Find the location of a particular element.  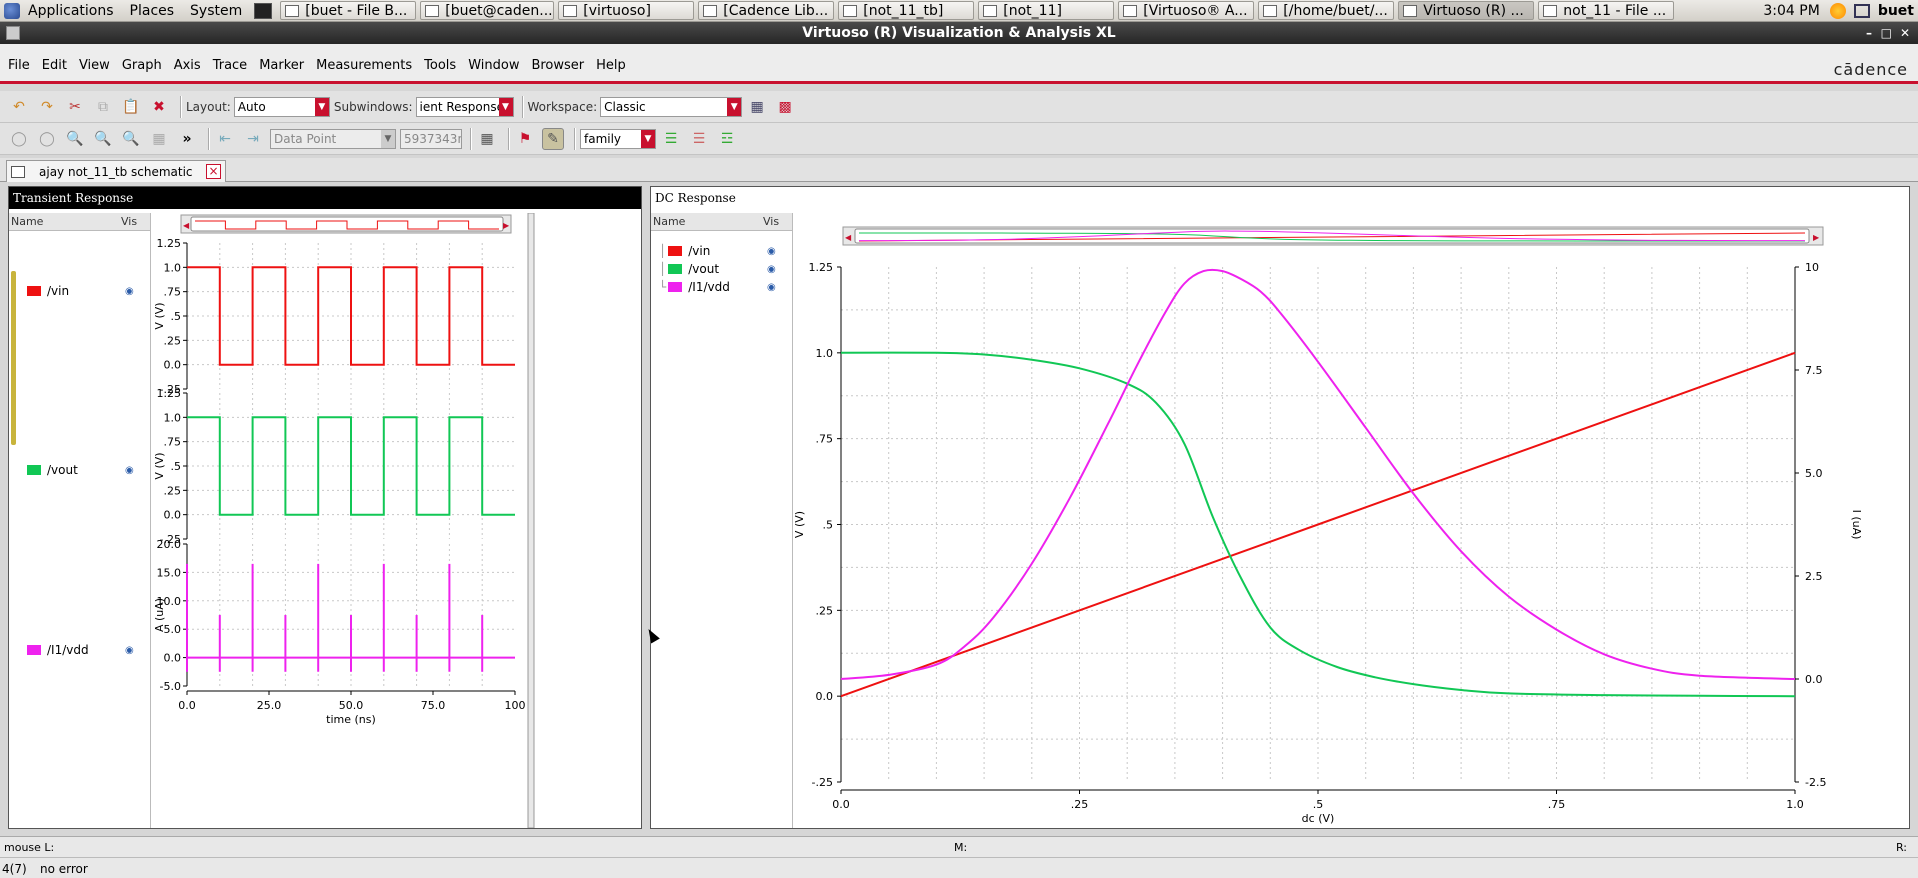

zoom-in-icon: 🔍 is located at coordinates (103, 138).